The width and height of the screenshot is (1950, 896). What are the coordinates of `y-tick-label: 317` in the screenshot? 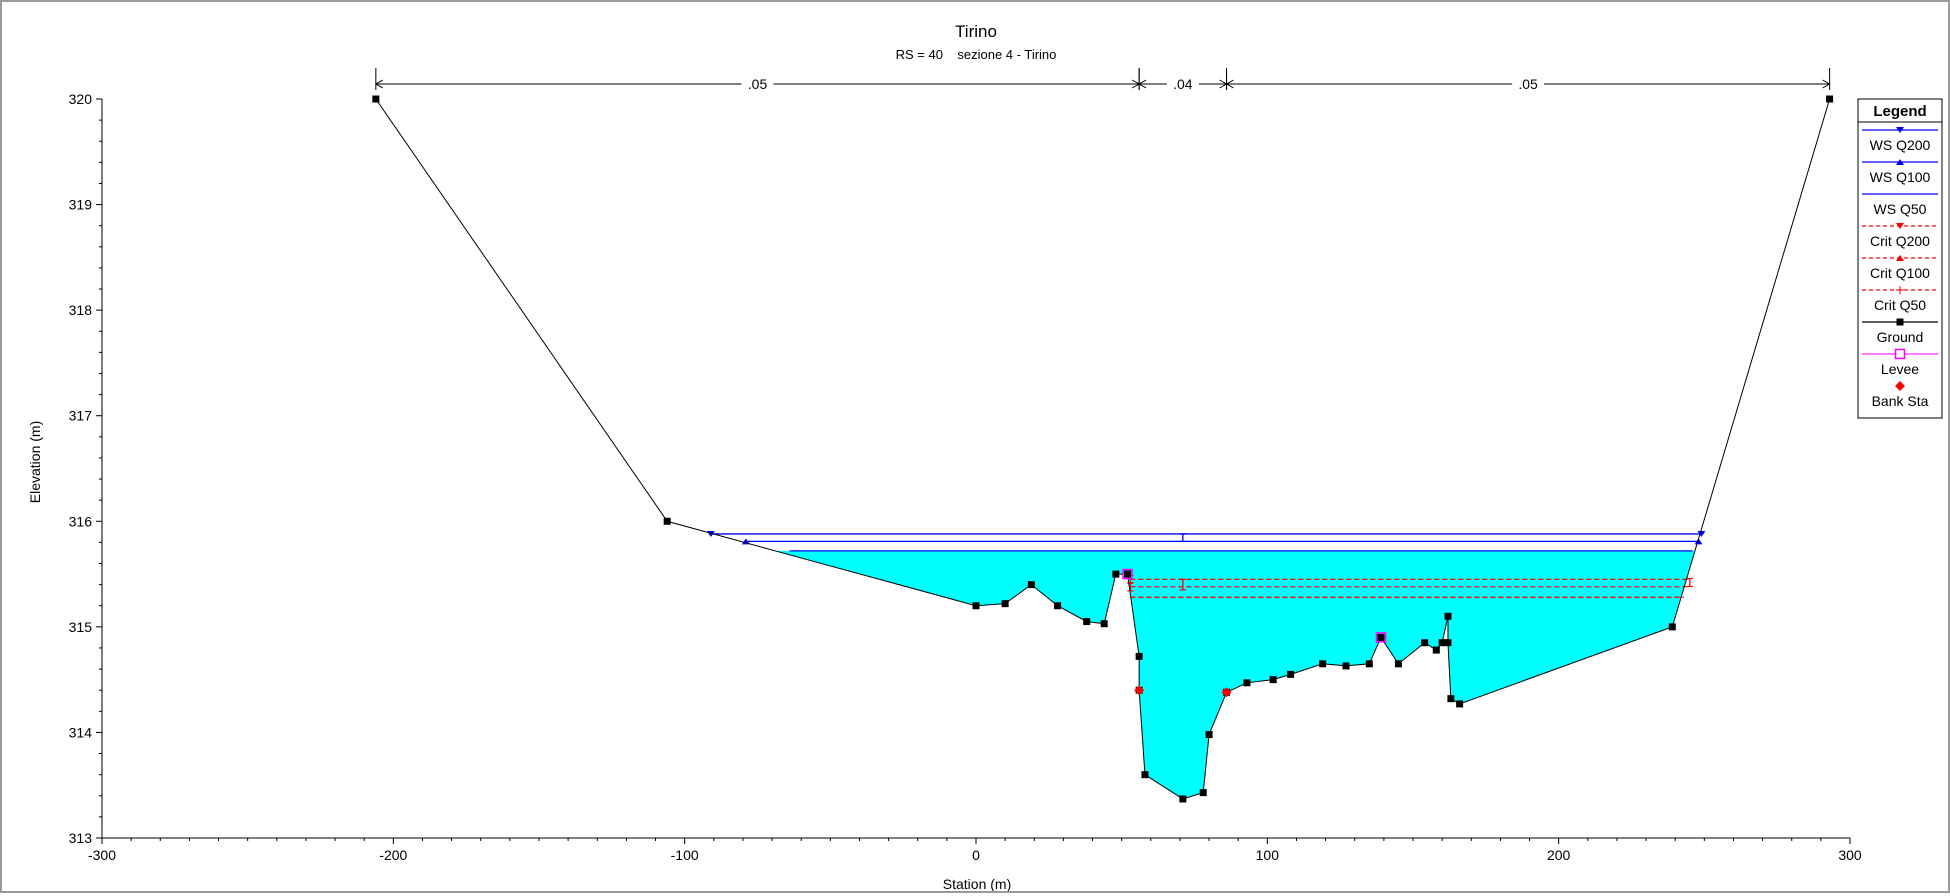 It's located at (81, 416).